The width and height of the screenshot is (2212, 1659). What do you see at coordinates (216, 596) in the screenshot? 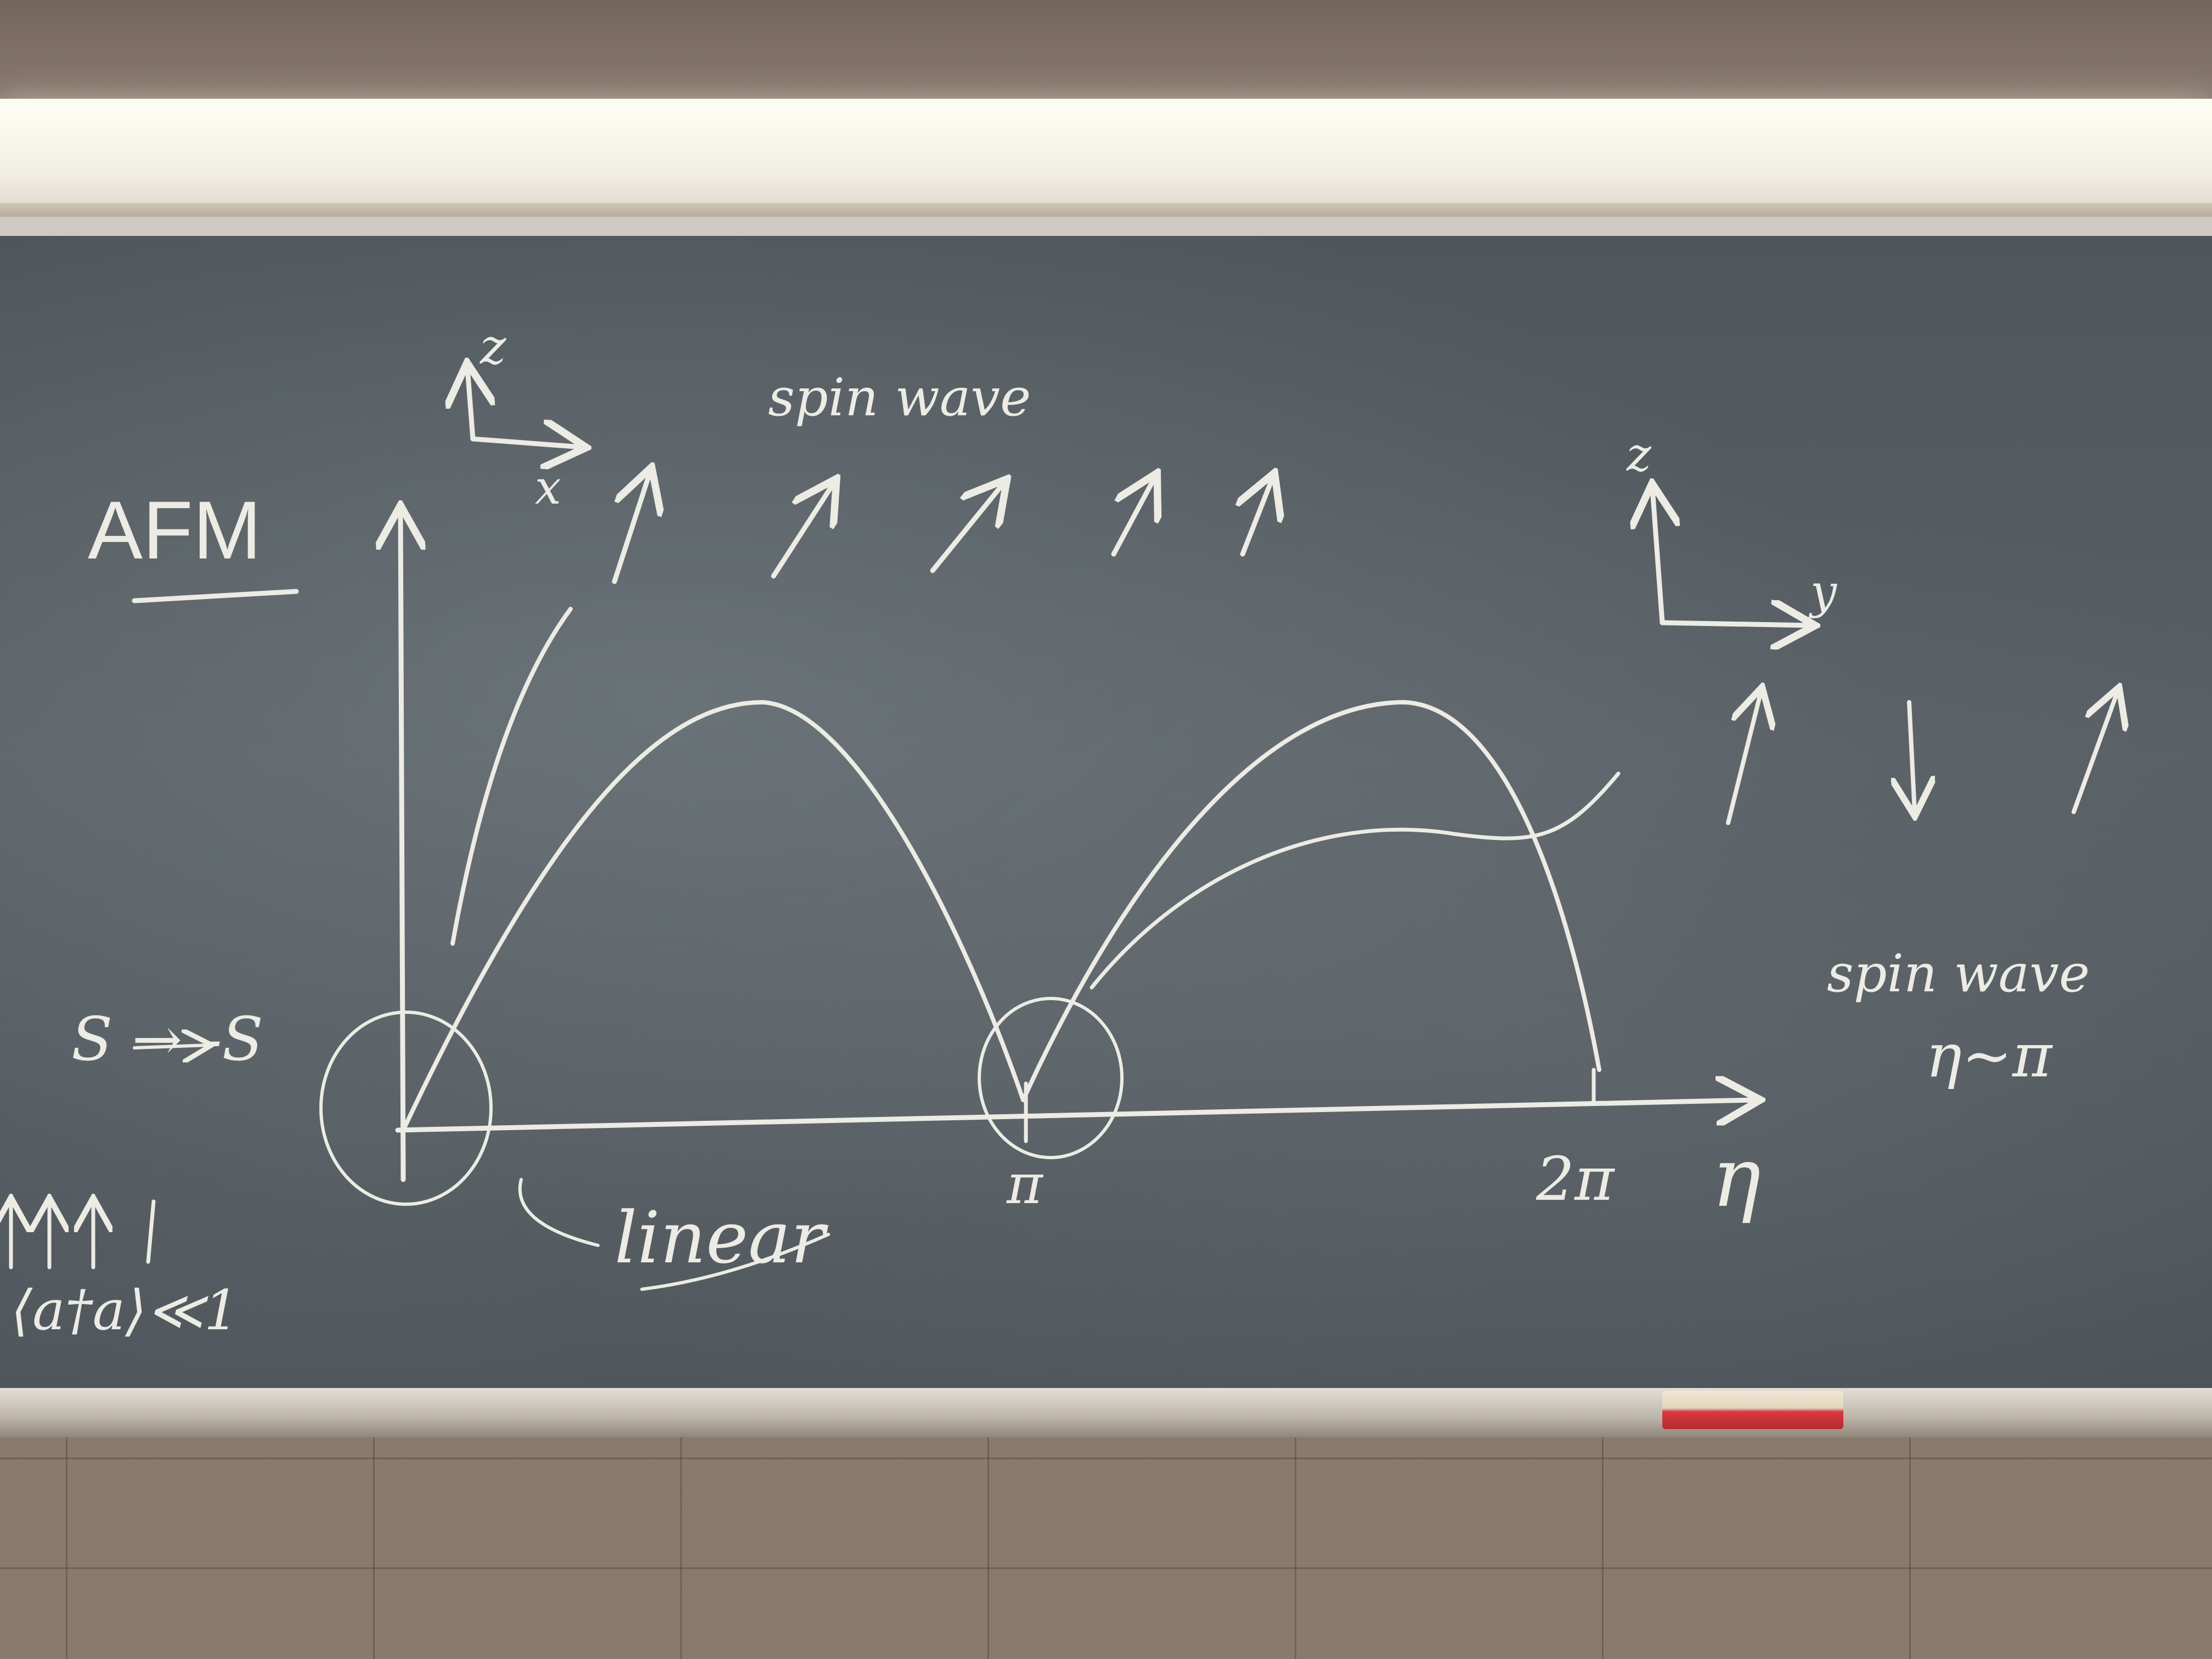
I see `afm-underline` at bounding box center [216, 596].